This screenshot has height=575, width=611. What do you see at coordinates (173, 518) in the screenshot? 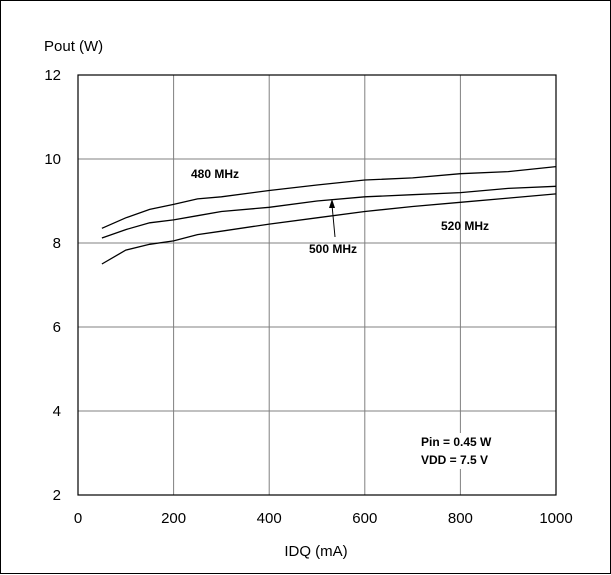
I see `x-tick-label: 200` at bounding box center [173, 518].